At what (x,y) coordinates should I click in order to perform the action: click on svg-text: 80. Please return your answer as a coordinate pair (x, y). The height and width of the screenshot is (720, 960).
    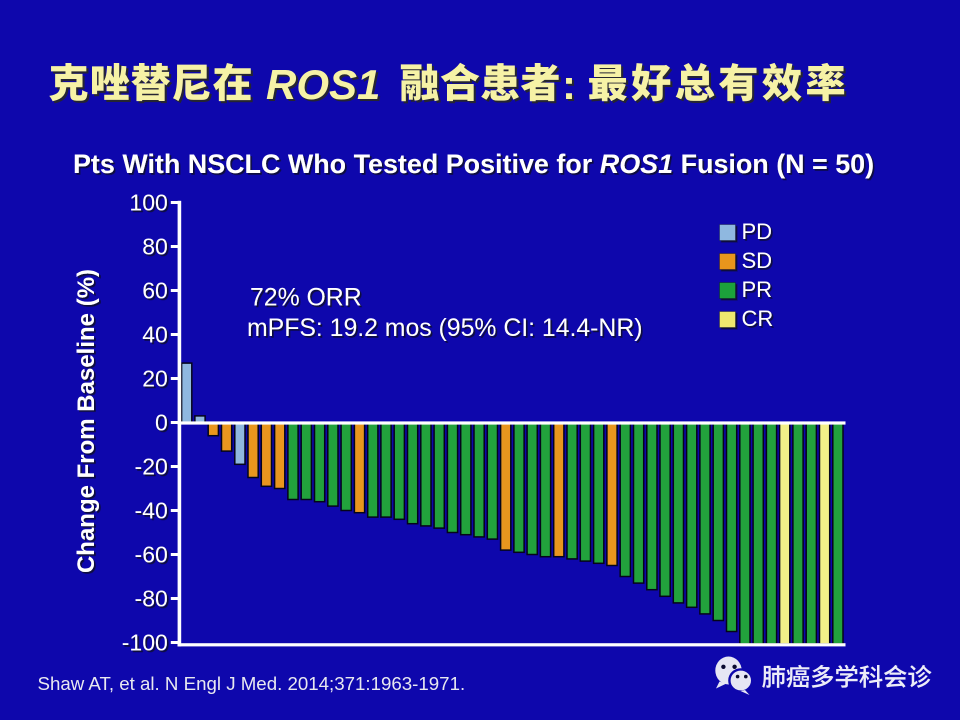
    Looking at the image, I should click on (155, 247).